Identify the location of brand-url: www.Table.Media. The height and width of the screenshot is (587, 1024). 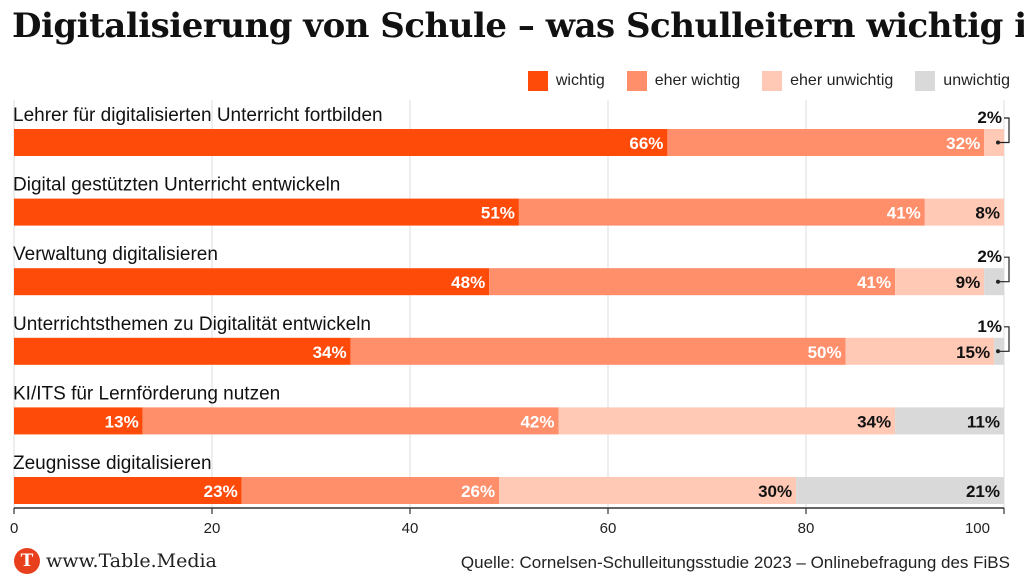
(131, 561).